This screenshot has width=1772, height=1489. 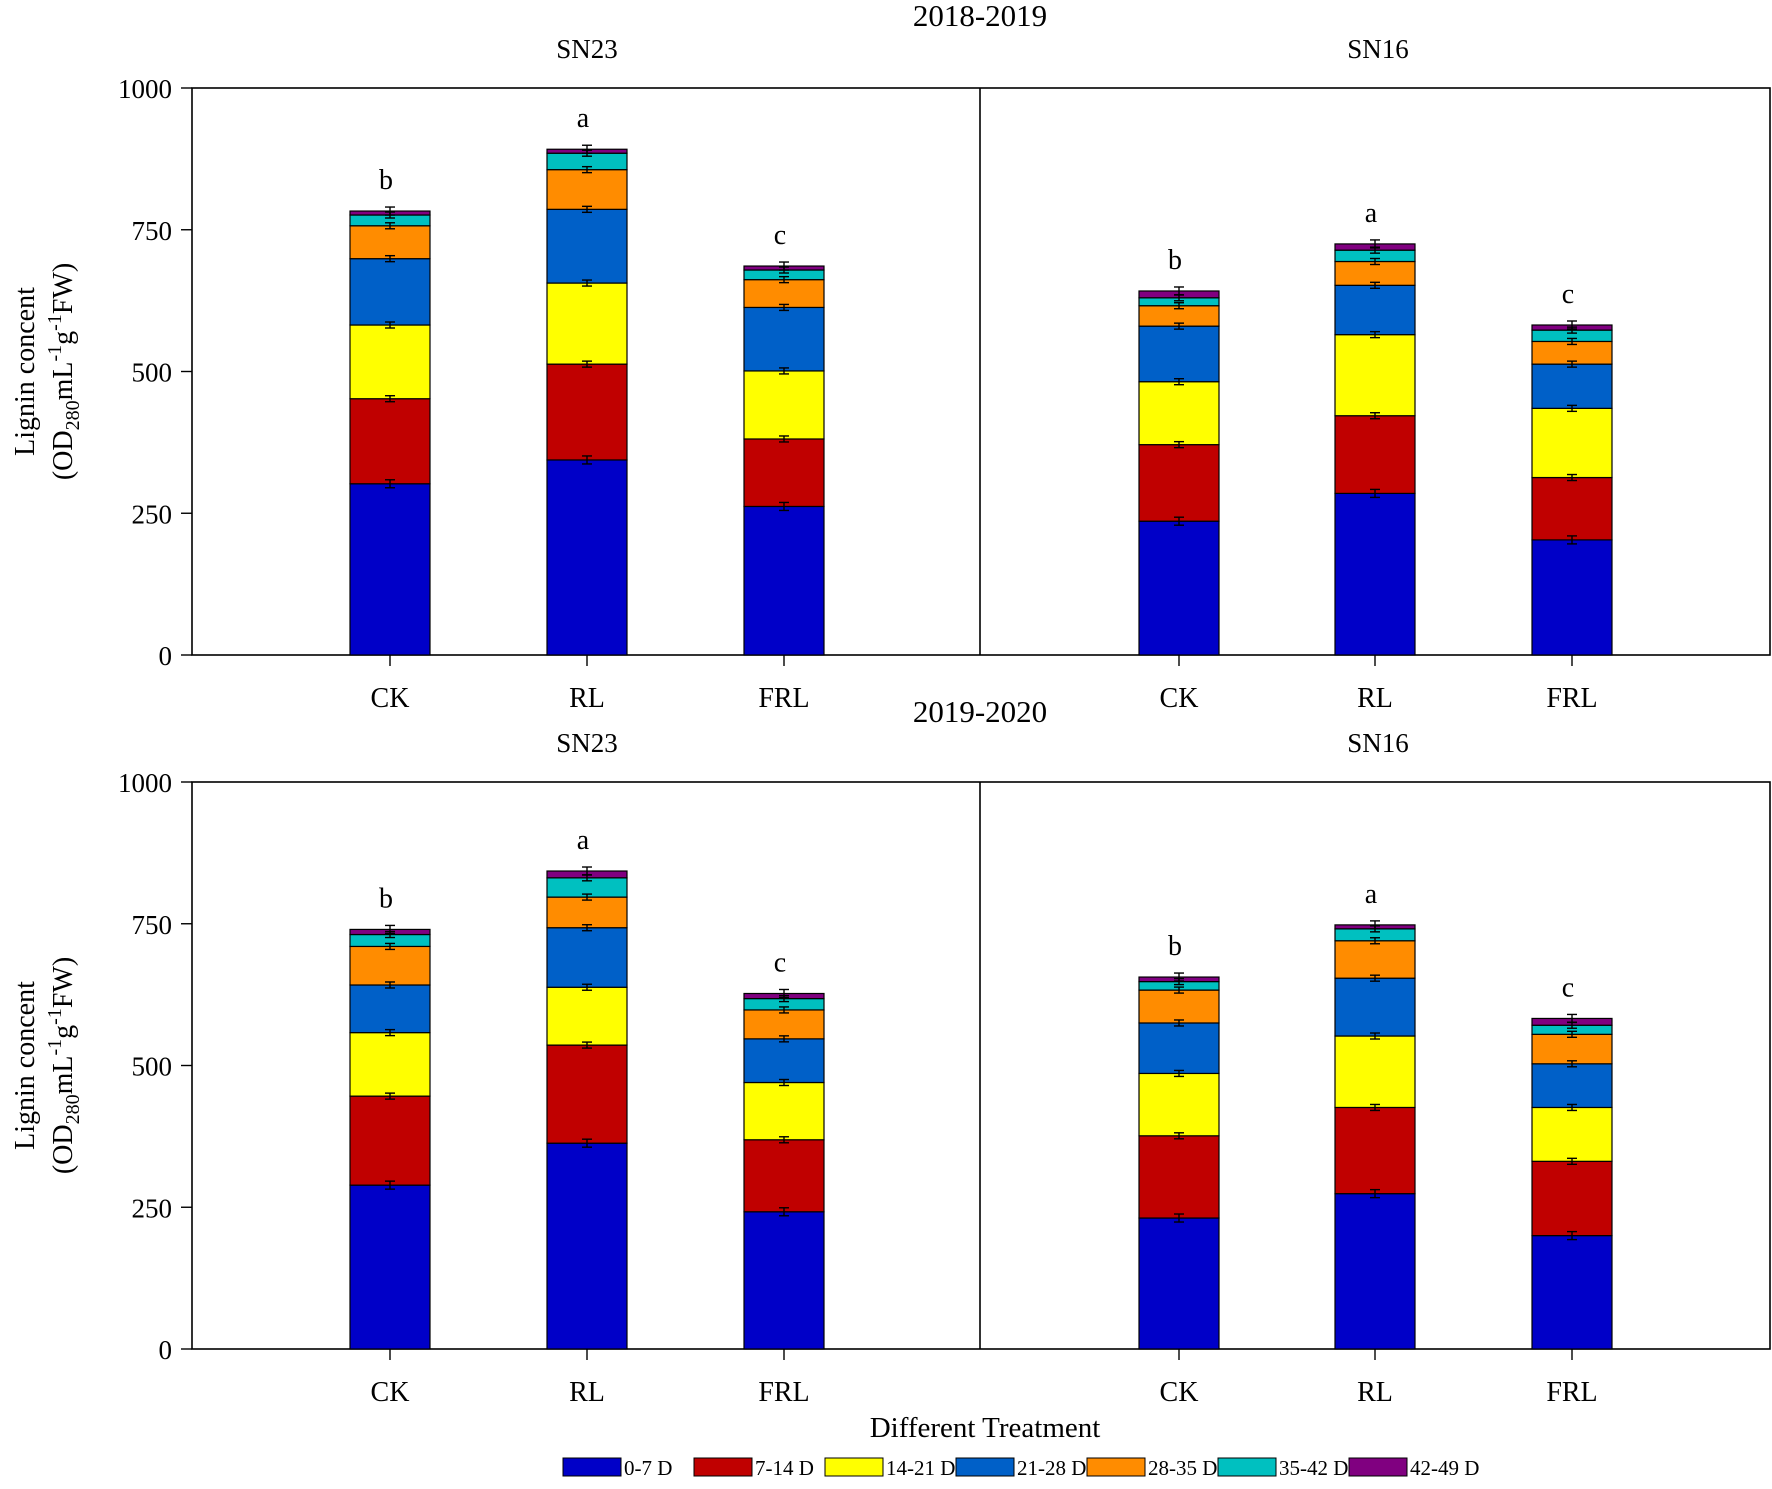 What do you see at coordinates (1051, 1468) in the screenshot?
I see `legend-label: 21-28 D` at bounding box center [1051, 1468].